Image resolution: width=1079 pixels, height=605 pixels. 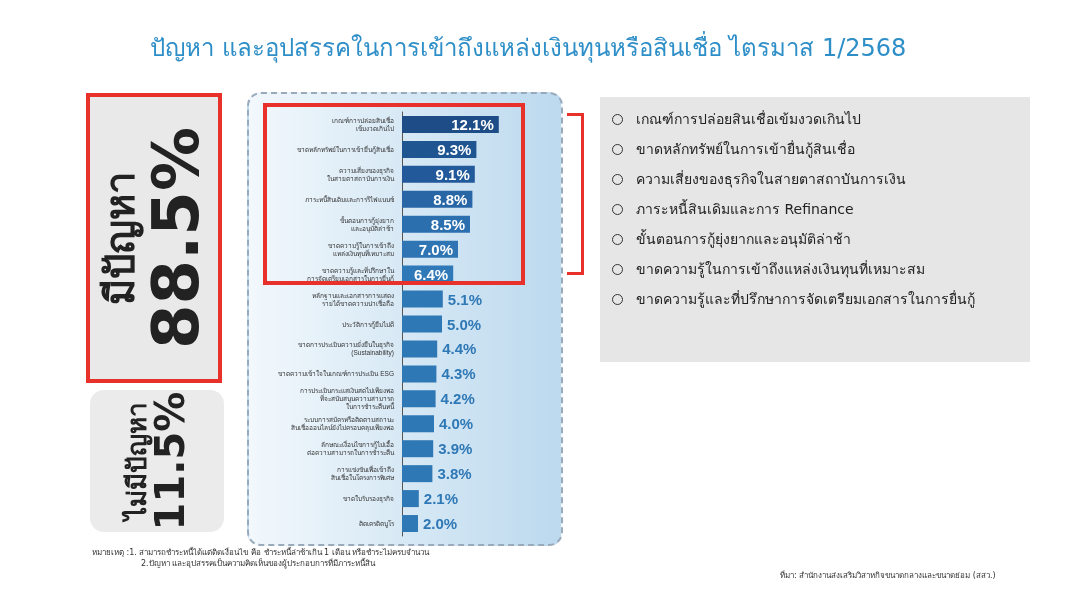 What do you see at coordinates (745, 149) in the screenshot?
I see `text: ขาดหลักทรัพย์ในการเข้ายื่นกู้สินเชื่อ` at bounding box center [745, 149].